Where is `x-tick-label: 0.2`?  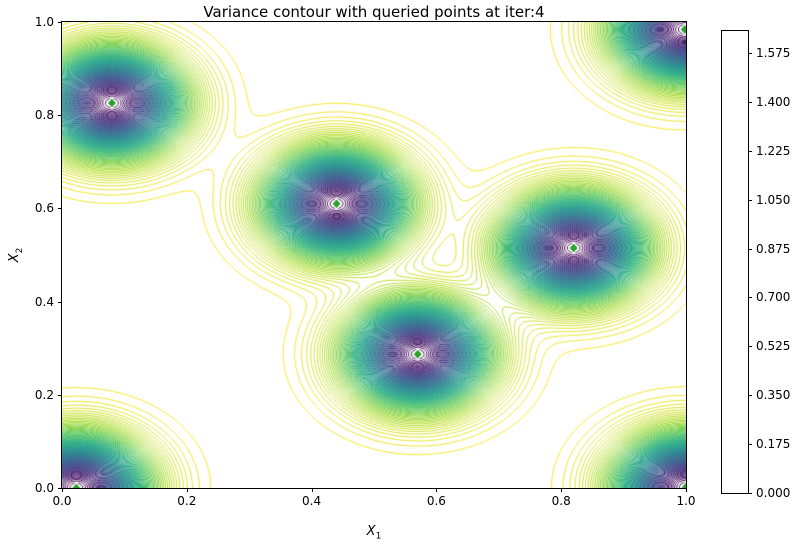
x-tick-label: 0.2 is located at coordinates (187, 501).